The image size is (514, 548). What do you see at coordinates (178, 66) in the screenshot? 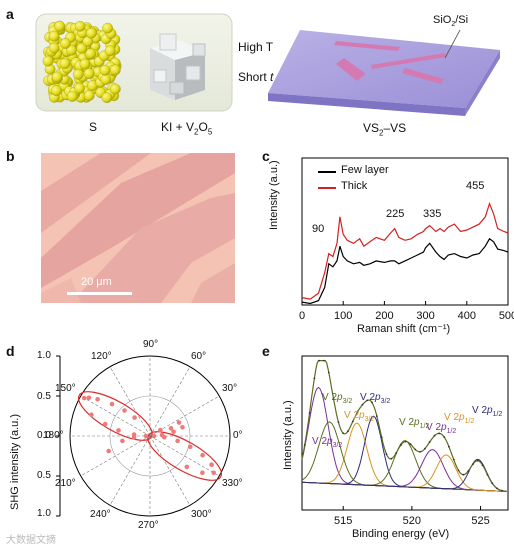
I see `ki-v2o5-crystals-illustration` at bounding box center [178, 66].